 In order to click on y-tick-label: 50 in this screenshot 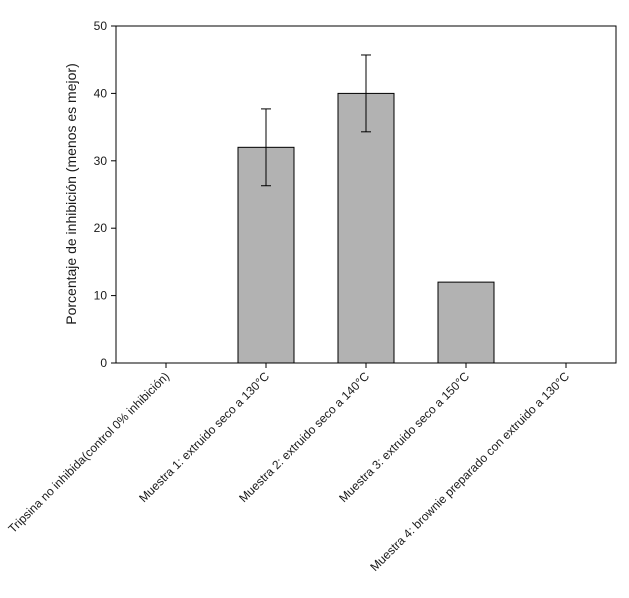, I will do `click(101, 26)`.